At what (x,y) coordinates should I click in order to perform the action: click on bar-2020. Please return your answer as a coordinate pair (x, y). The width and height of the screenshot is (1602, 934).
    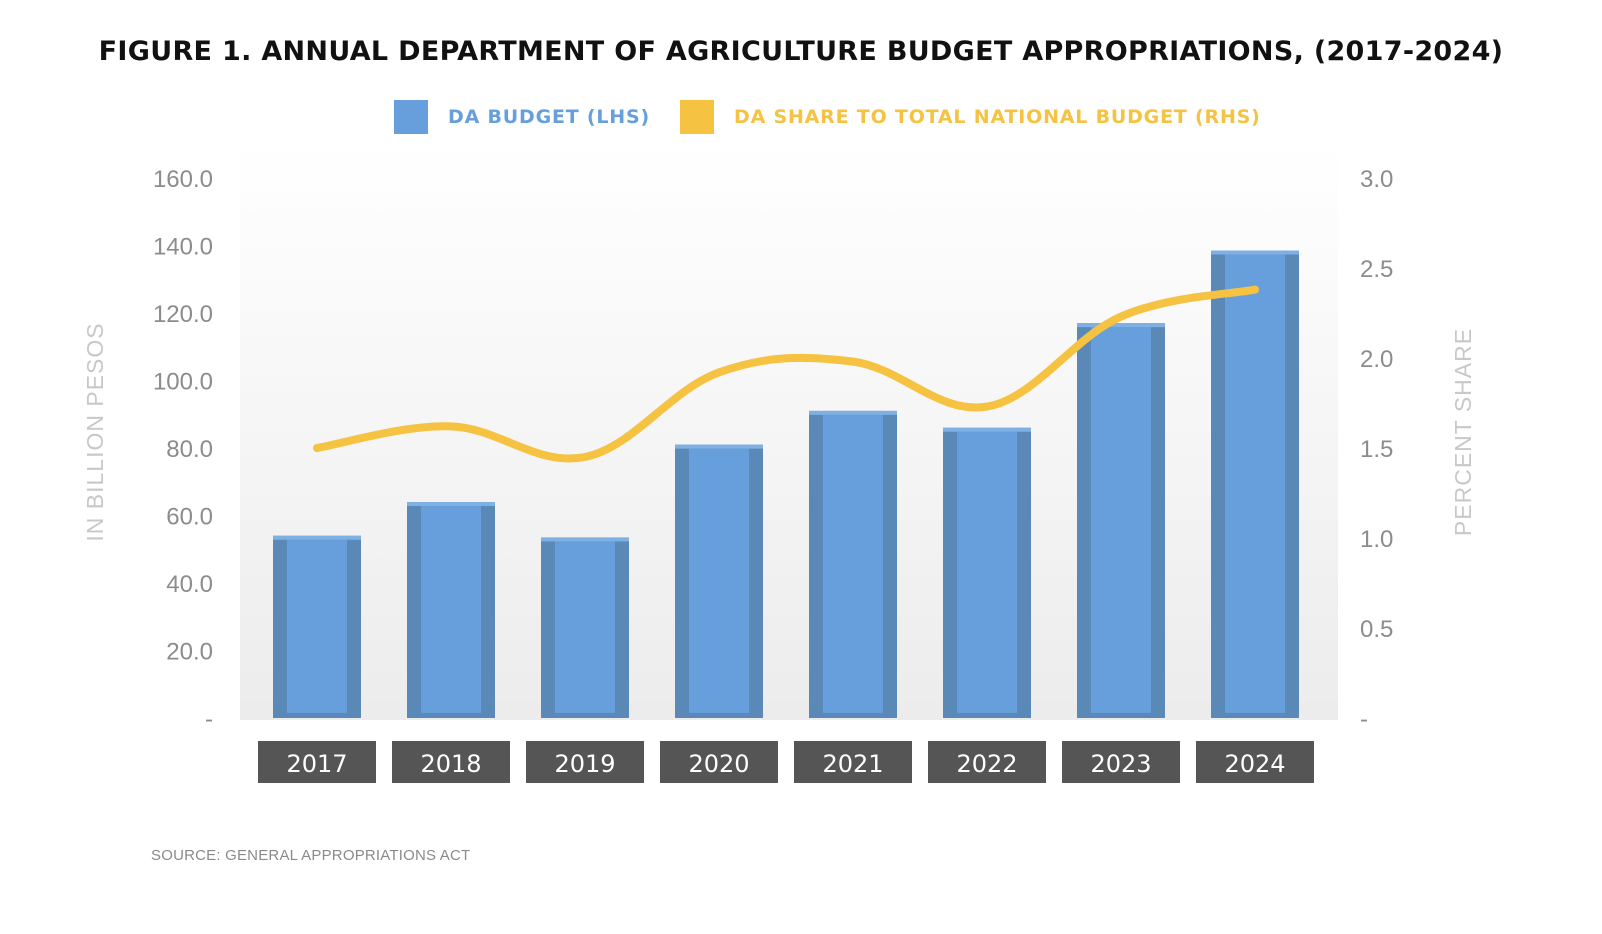
    Looking at the image, I should click on (719, 581).